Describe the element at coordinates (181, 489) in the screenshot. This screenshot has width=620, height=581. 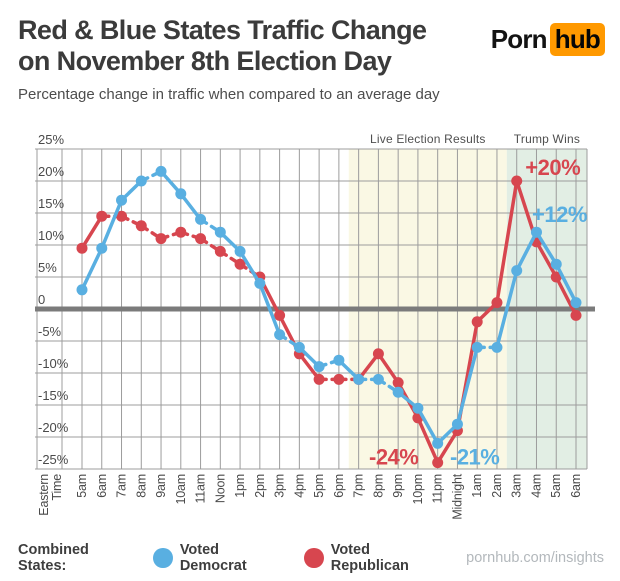
I see `x-axis-label: 10am` at that location.